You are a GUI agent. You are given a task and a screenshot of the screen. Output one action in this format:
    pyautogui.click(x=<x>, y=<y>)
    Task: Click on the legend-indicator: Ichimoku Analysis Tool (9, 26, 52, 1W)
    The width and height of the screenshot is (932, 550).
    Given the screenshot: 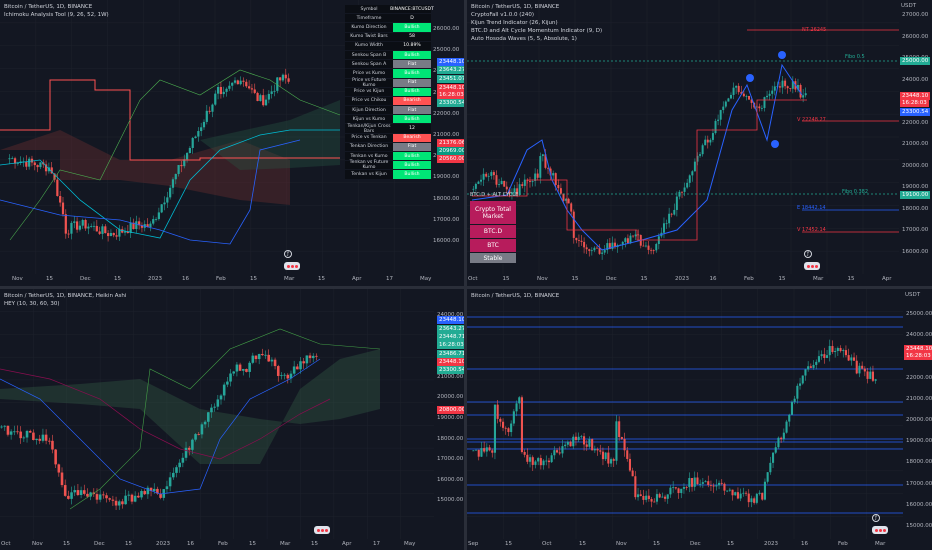 What is the action you would take?
    pyautogui.click(x=56, y=15)
    